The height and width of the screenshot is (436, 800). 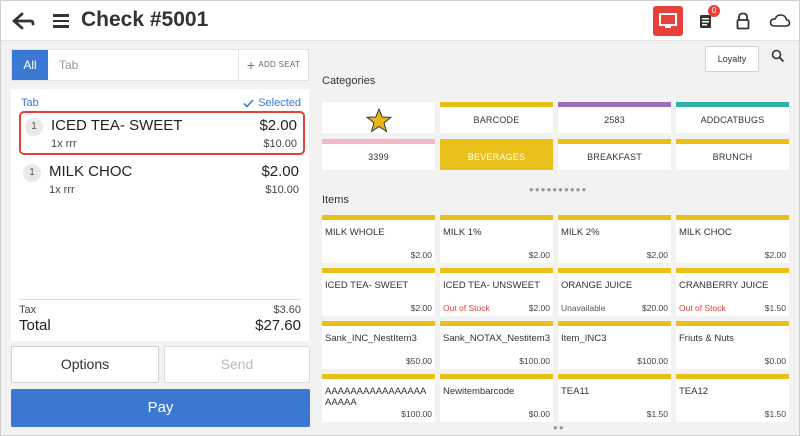 I want to click on category-label: BARCODE, so click(x=496, y=120).